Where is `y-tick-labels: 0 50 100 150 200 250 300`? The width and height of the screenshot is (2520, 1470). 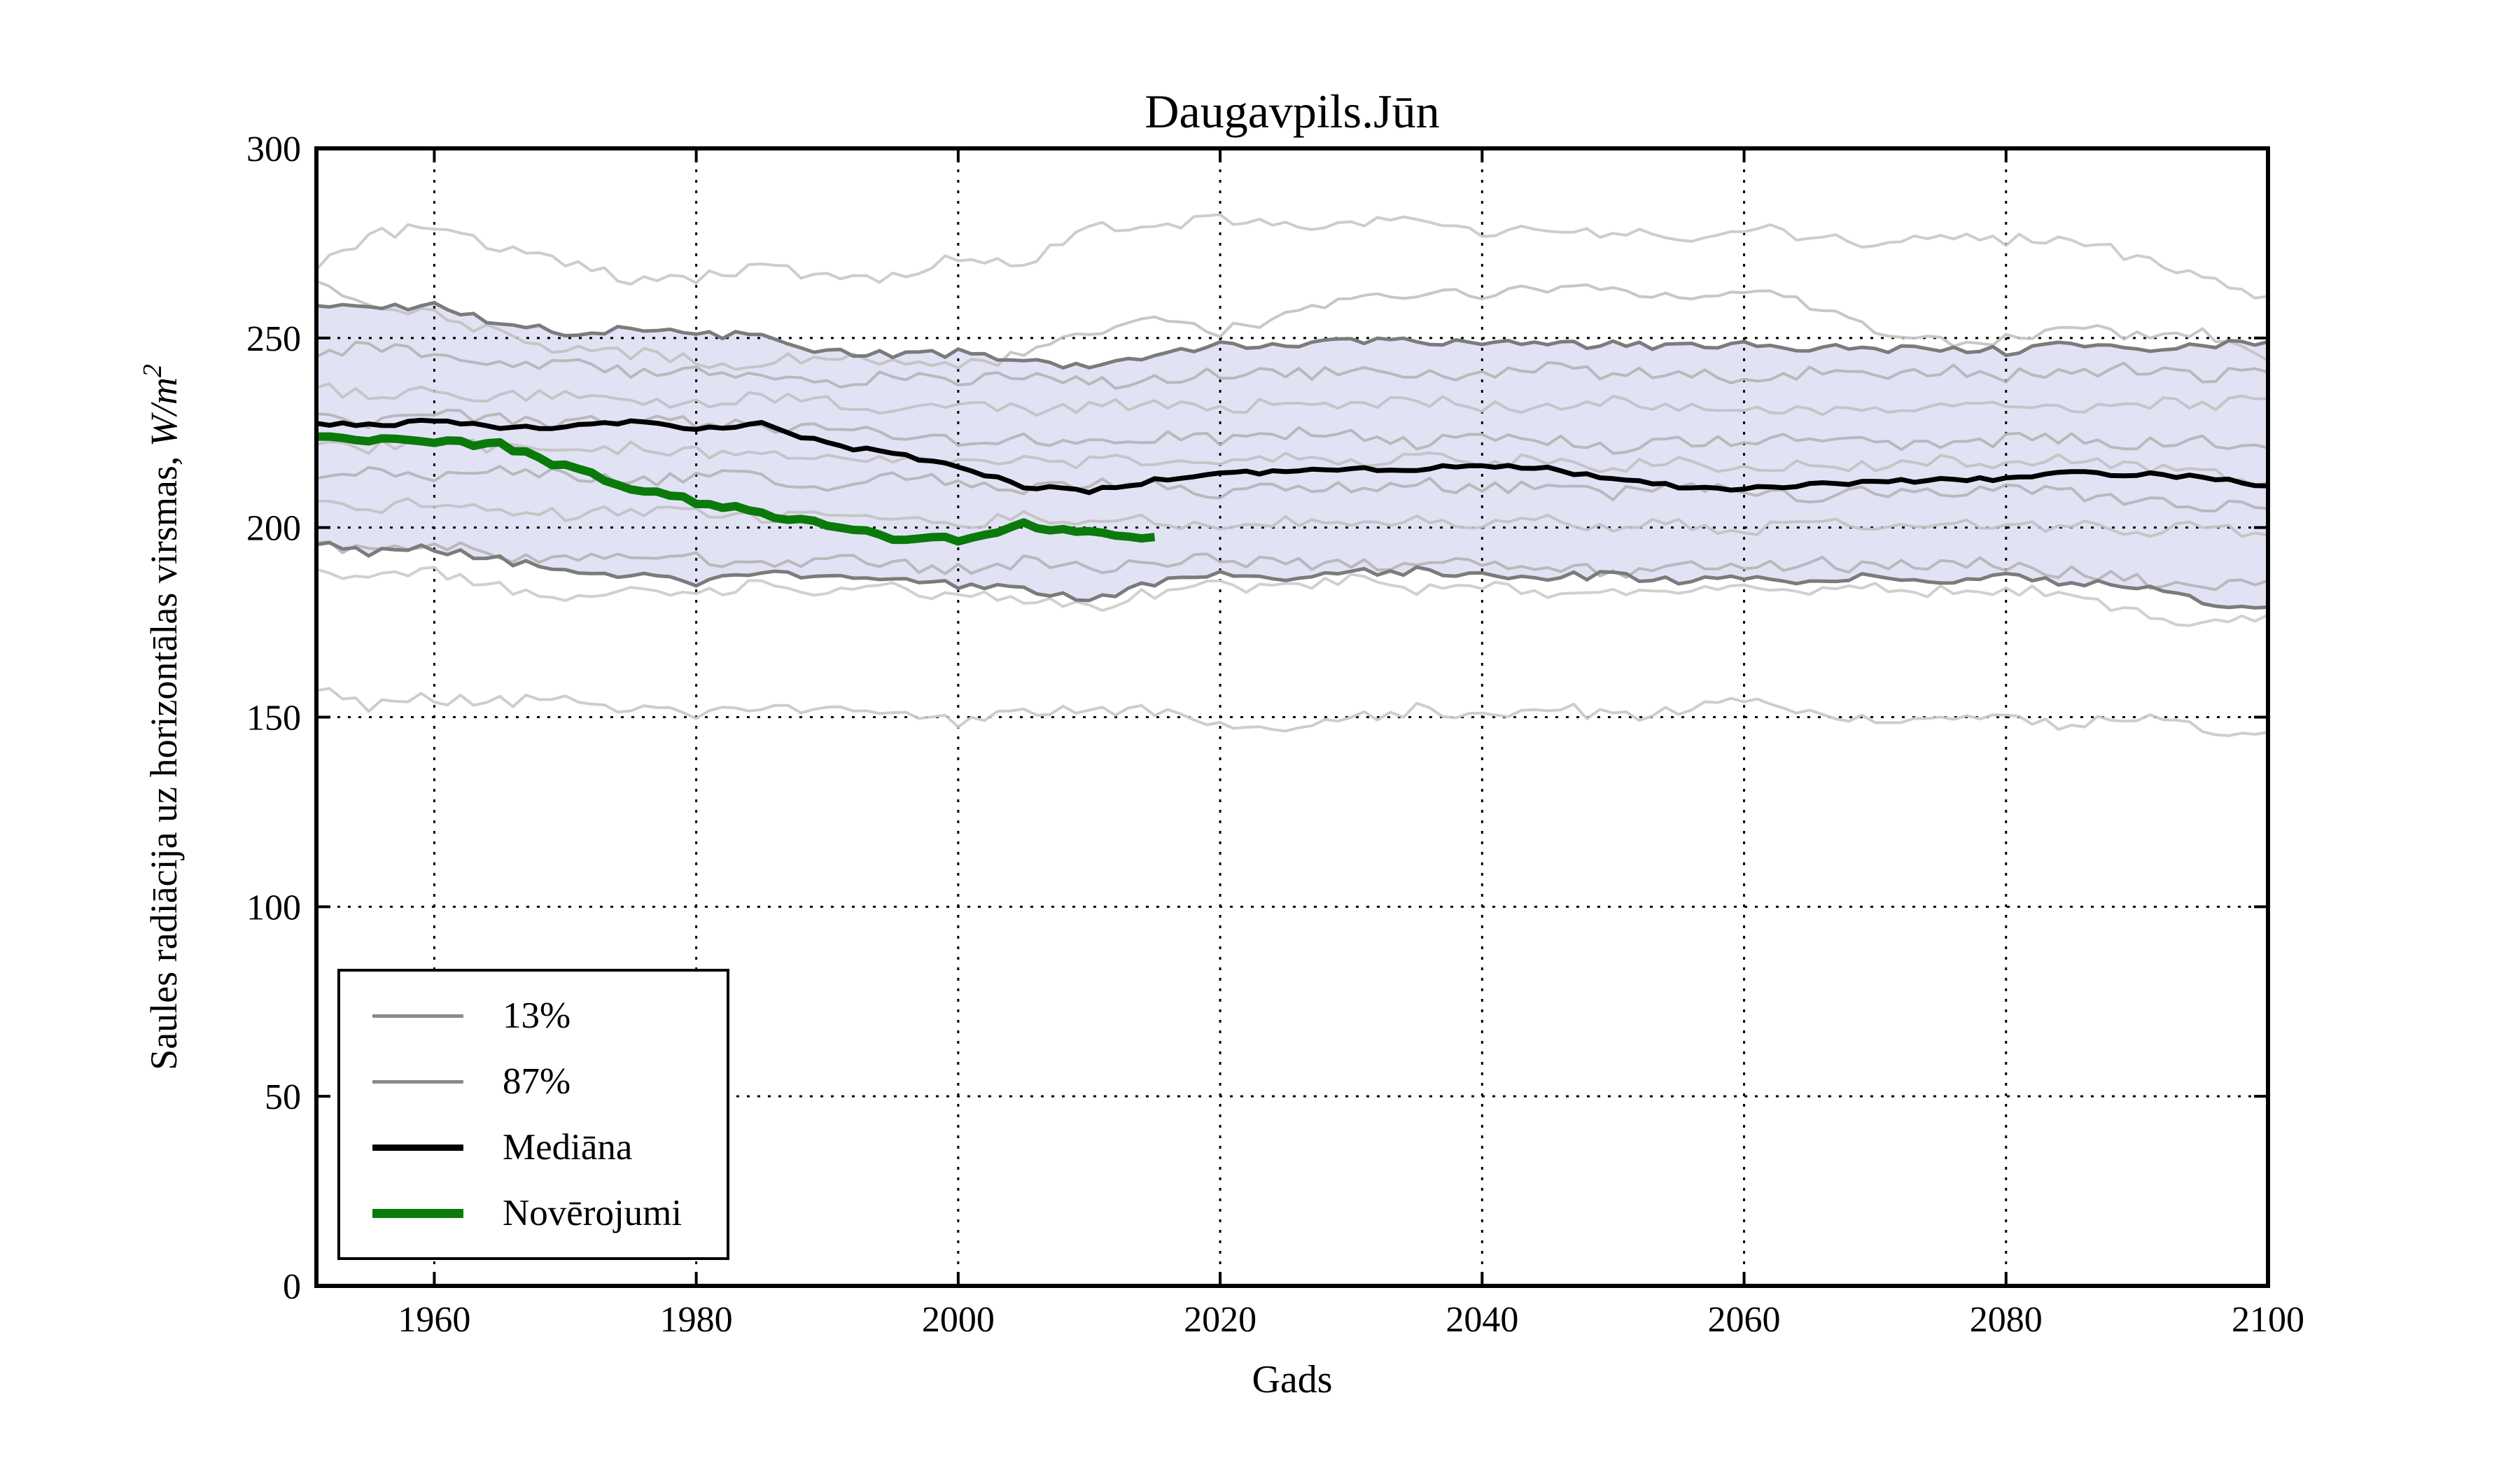 y-tick-labels: 0 50 100 150 200 250 300 is located at coordinates (273, 718).